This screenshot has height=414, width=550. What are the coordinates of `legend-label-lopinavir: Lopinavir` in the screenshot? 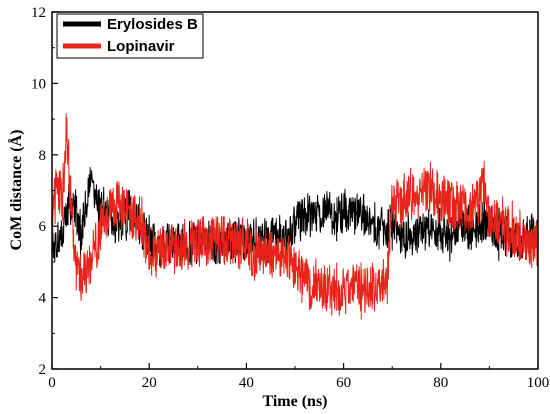 It's located at (141, 46).